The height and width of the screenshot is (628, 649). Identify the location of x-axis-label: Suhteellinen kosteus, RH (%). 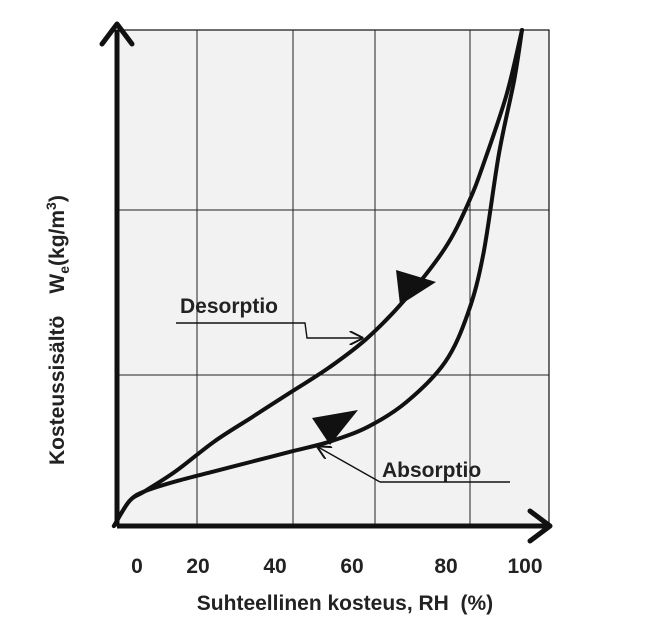
(345, 603).